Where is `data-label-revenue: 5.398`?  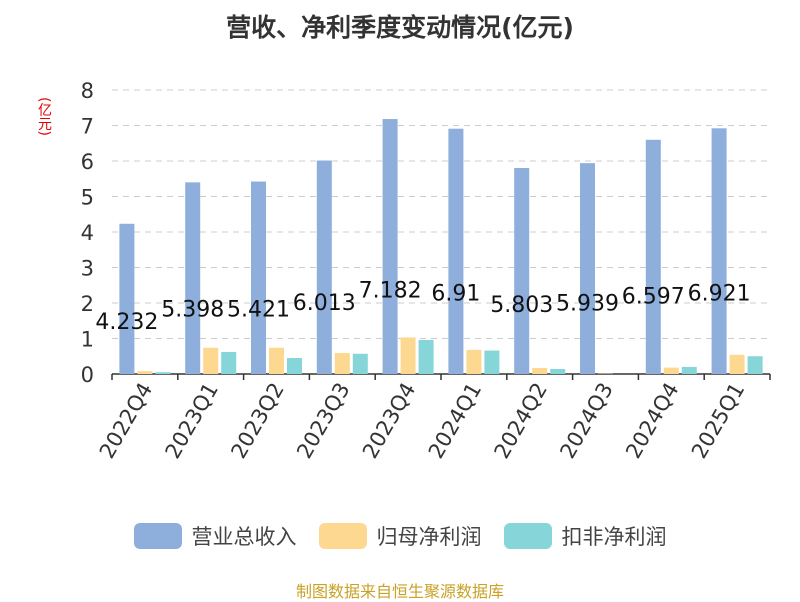 data-label-revenue: 5.398 is located at coordinates (192, 310).